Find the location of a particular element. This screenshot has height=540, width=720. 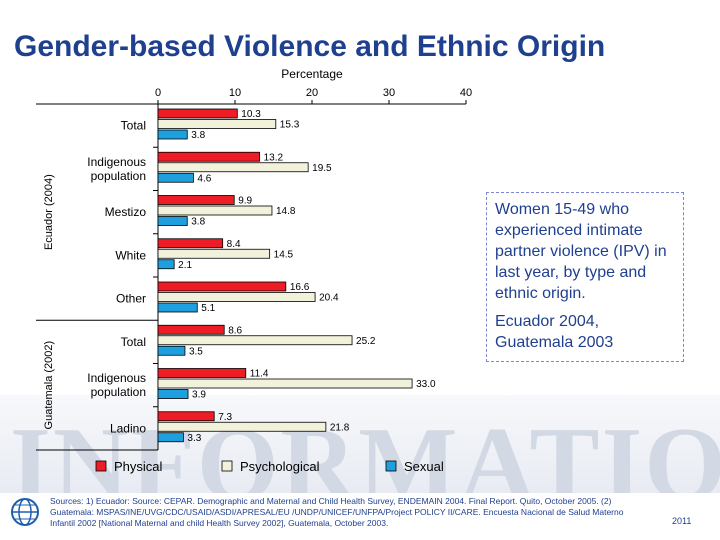

bar-value-label: 16.6 is located at coordinates (300, 287).